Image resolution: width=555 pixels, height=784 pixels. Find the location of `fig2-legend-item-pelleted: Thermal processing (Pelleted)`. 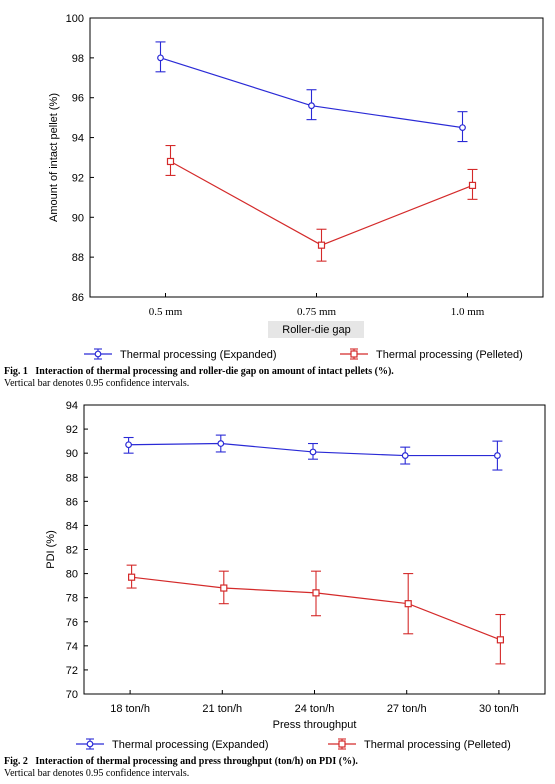

fig2-legend-item-pelleted: Thermal processing (Pelleted) is located at coordinates (419, 744).